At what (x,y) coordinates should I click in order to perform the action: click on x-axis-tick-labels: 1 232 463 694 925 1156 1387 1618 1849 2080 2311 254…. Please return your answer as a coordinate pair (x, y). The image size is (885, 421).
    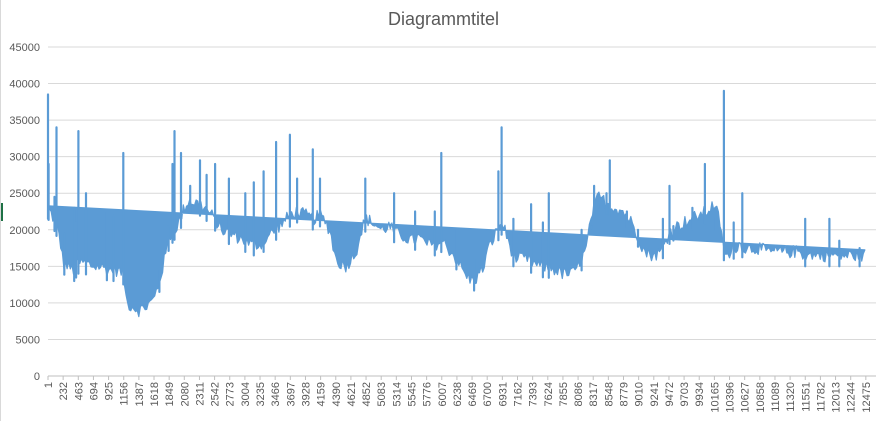
    Looking at the image, I should click on (458, 394).